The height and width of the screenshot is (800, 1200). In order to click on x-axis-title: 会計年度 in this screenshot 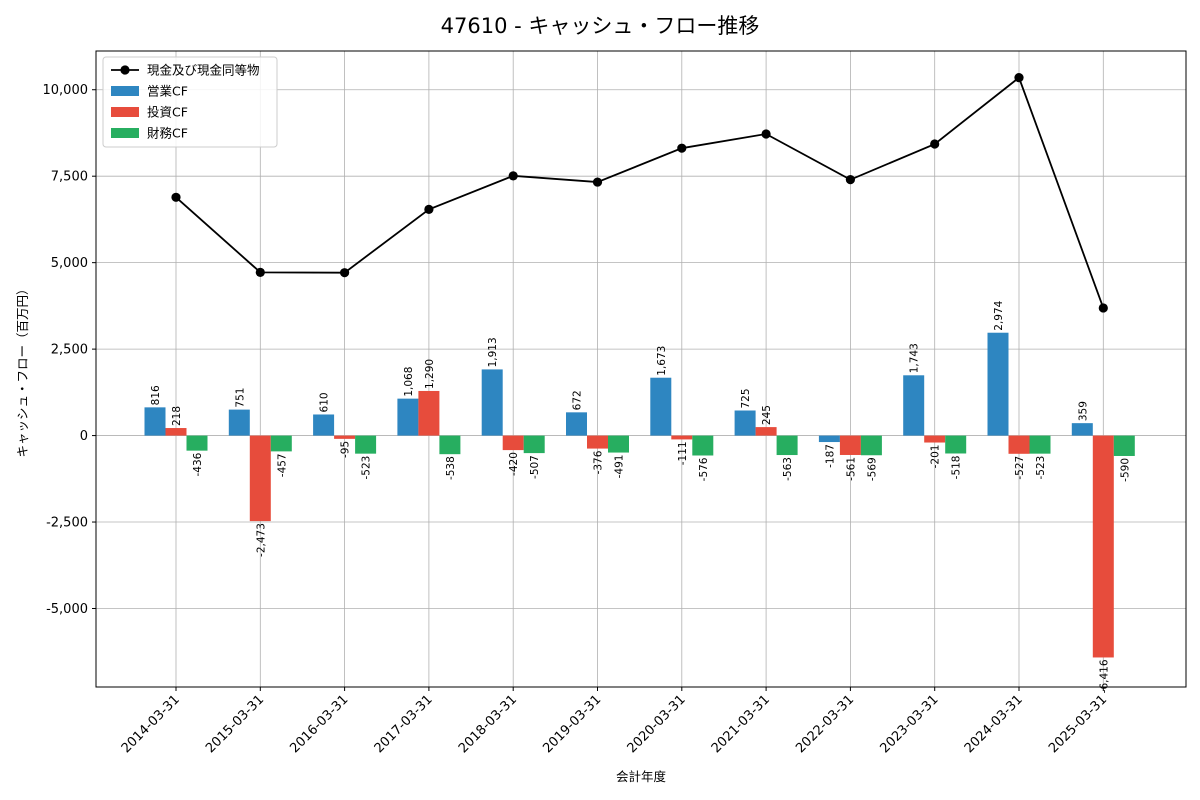, I will do `click(641, 776)`.